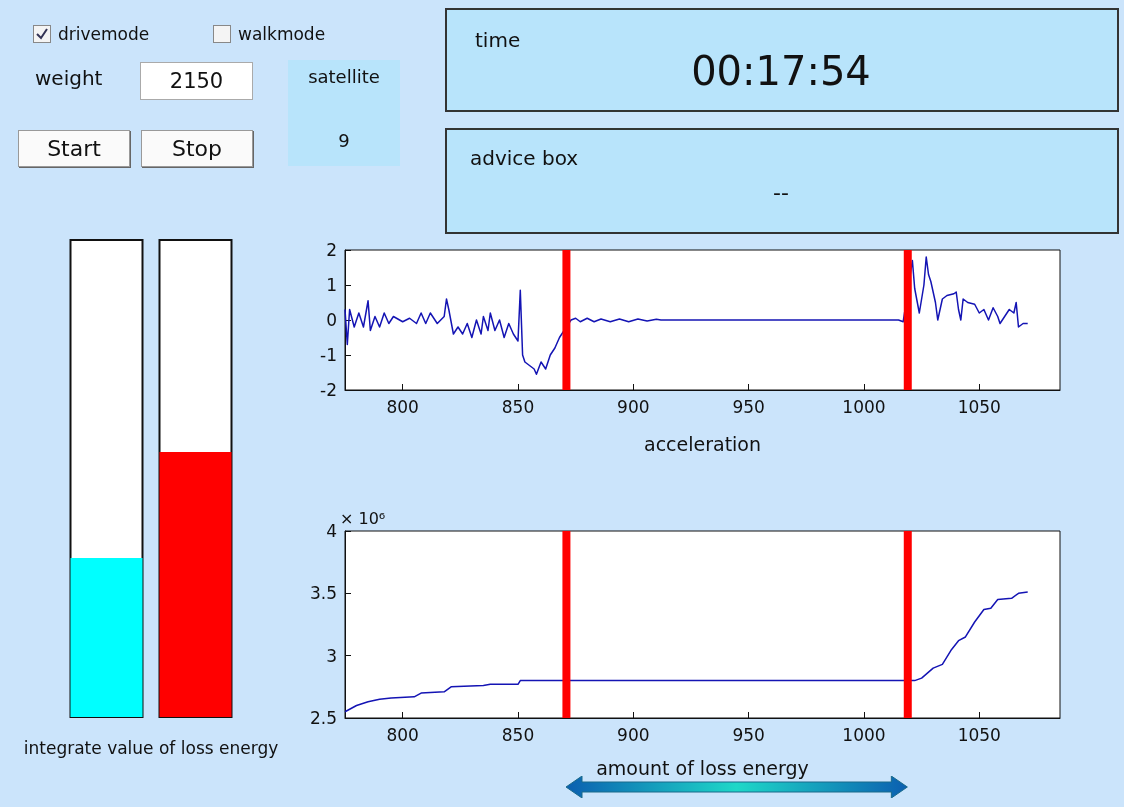 This screenshot has width=1124, height=807. I want to click on y-tick-label: 3, so click(331, 655).